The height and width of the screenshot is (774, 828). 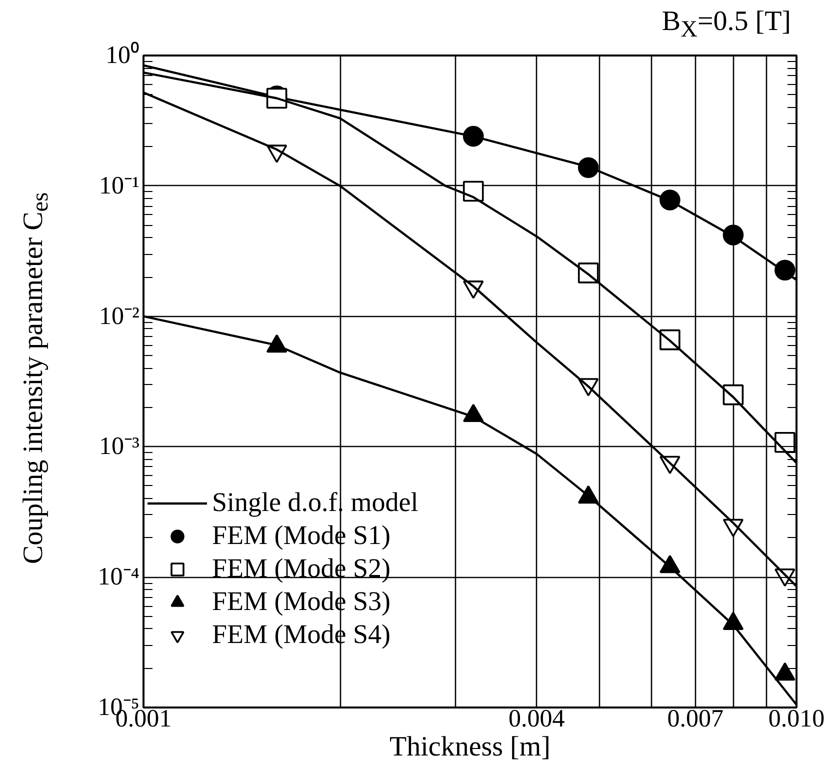 I want to click on x-tick-label: 0.007, so click(x=695, y=719).